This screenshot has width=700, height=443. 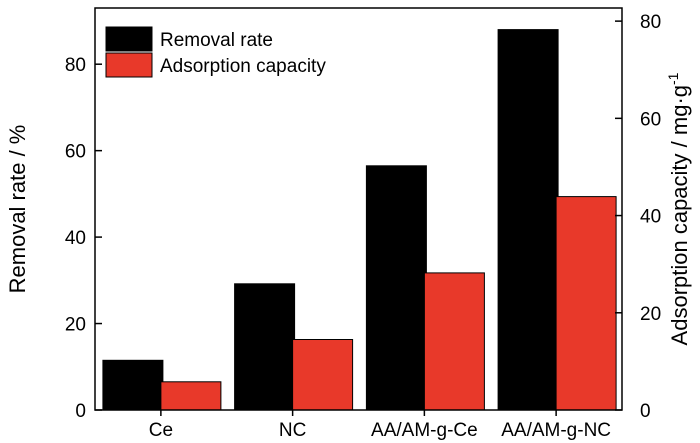 I want to click on legend: Removal rate Adsorption capacity, so click(x=215, y=52).